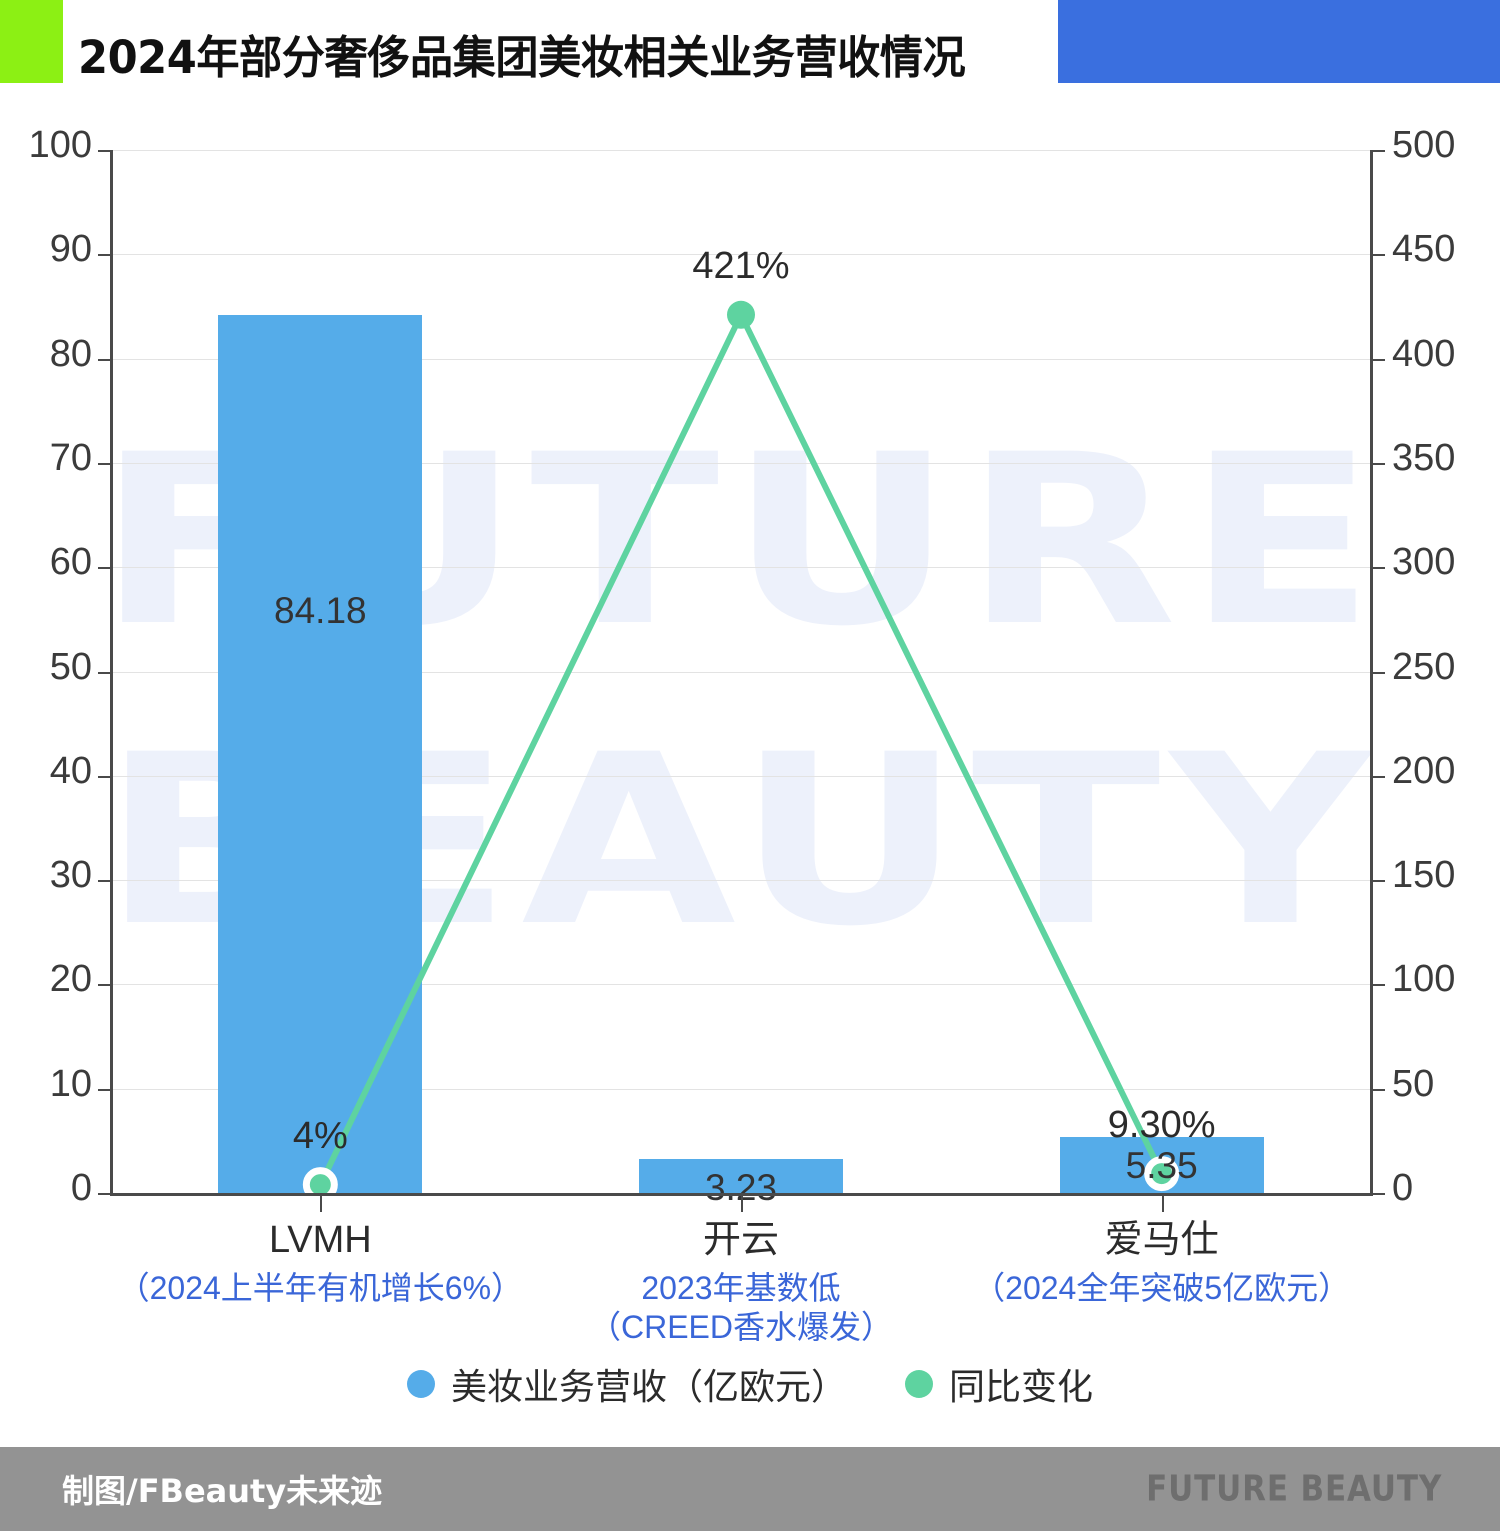 The height and width of the screenshot is (1531, 1500). What do you see at coordinates (648, 1386) in the screenshot?
I see `legend-label: 美妆业务营收（亿欧元）` at bounding box center [648, 1386].